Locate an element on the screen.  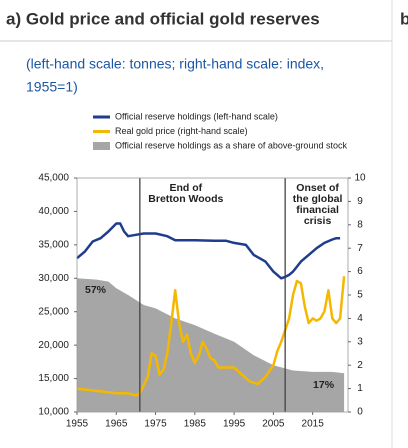
event-label: Bretton Woods is located at coordinates (185, 199).